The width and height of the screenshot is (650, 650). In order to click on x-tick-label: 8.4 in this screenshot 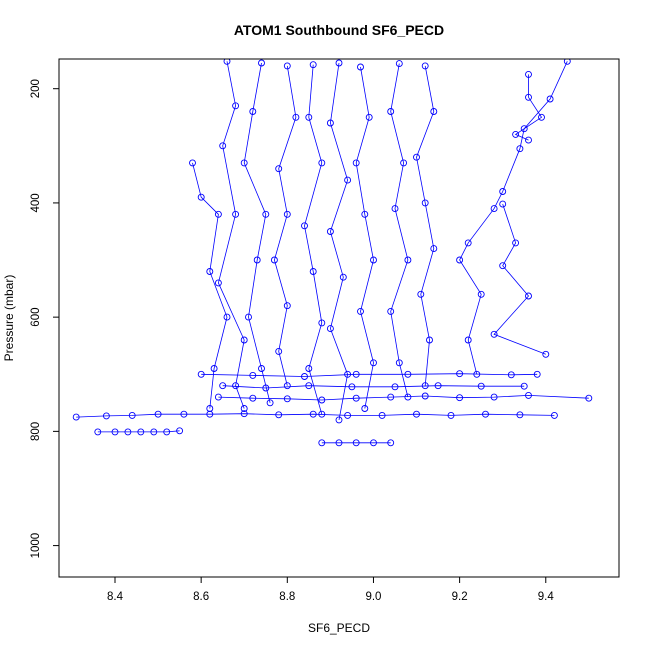, I will do `click(115, 597)`.